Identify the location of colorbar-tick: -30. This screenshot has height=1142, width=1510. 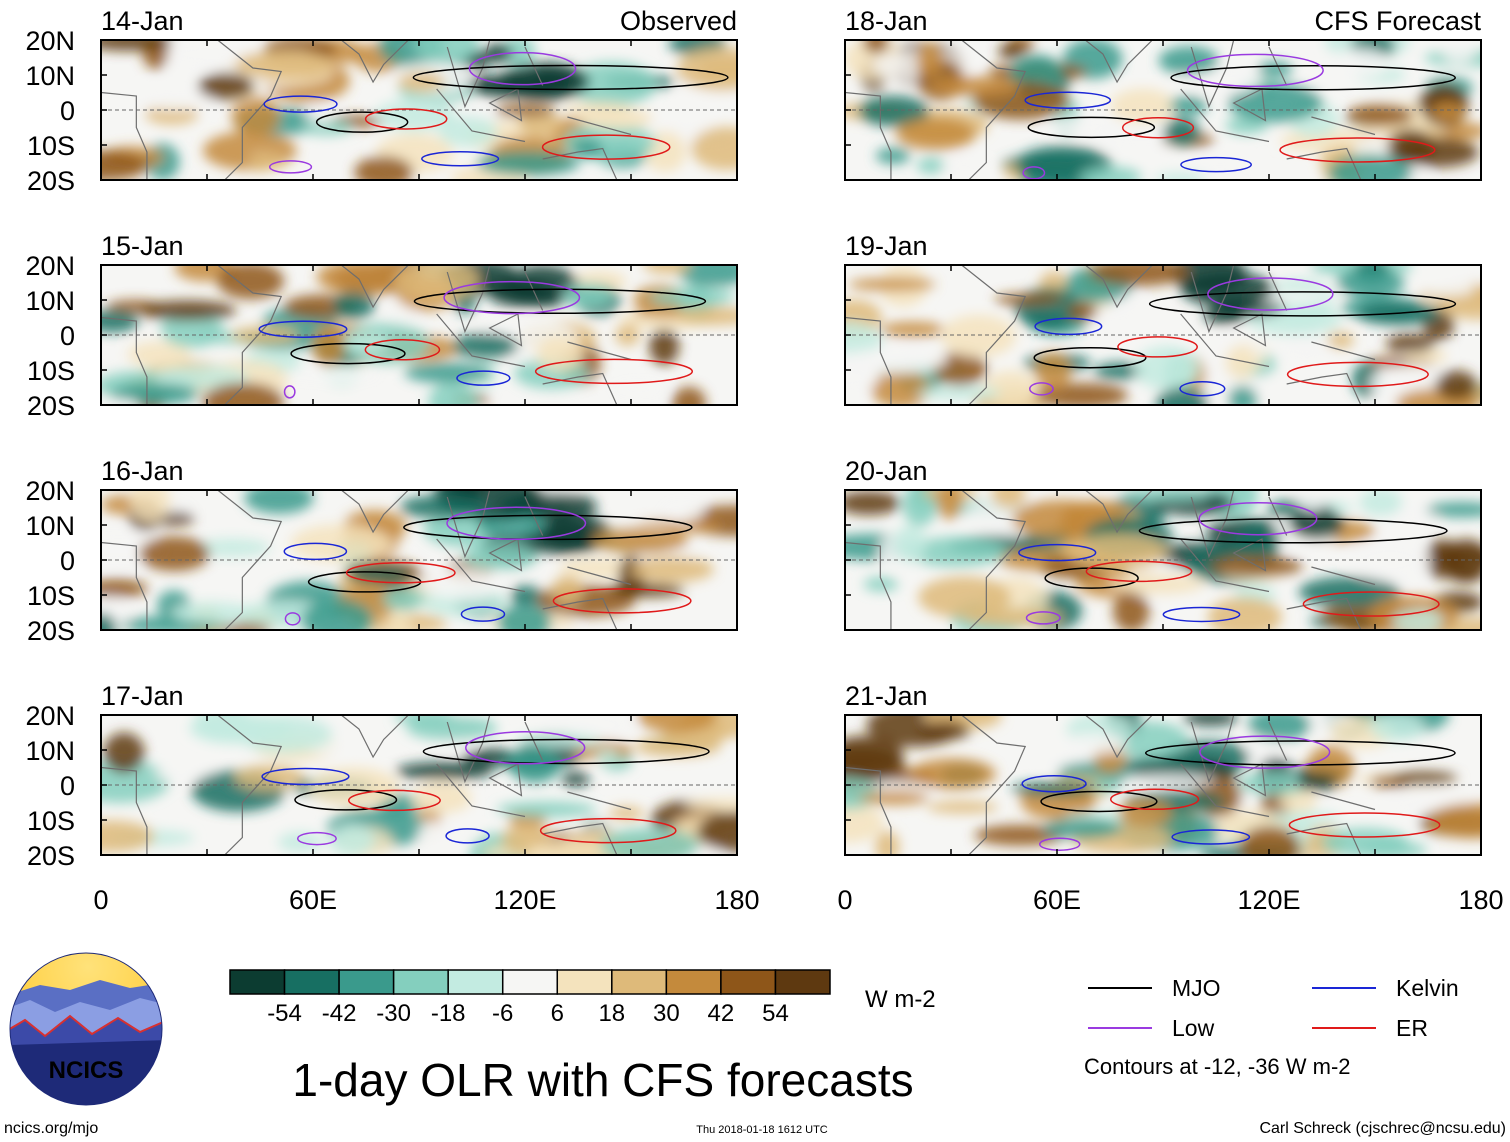
(393, 1013).